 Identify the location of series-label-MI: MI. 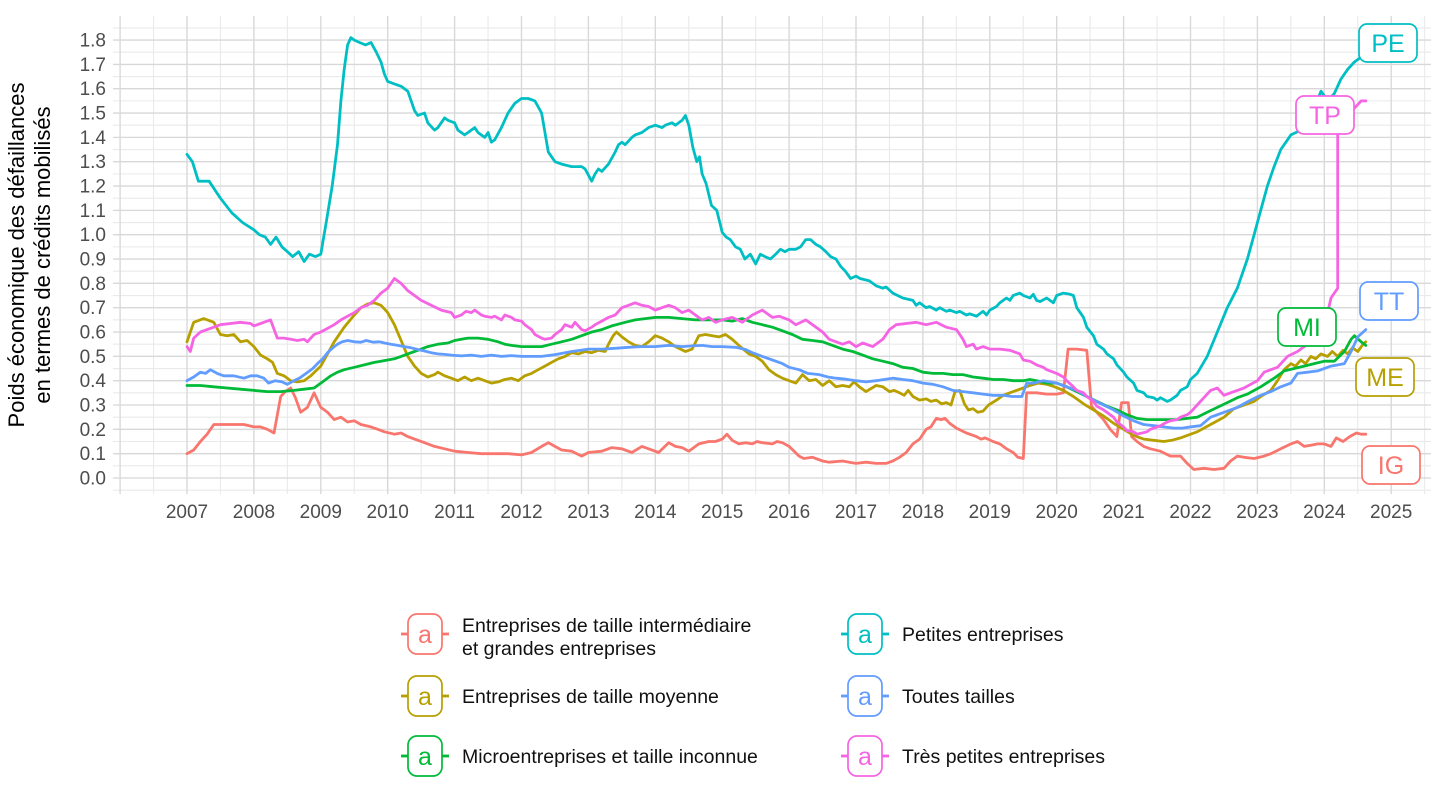
(1307, 327).